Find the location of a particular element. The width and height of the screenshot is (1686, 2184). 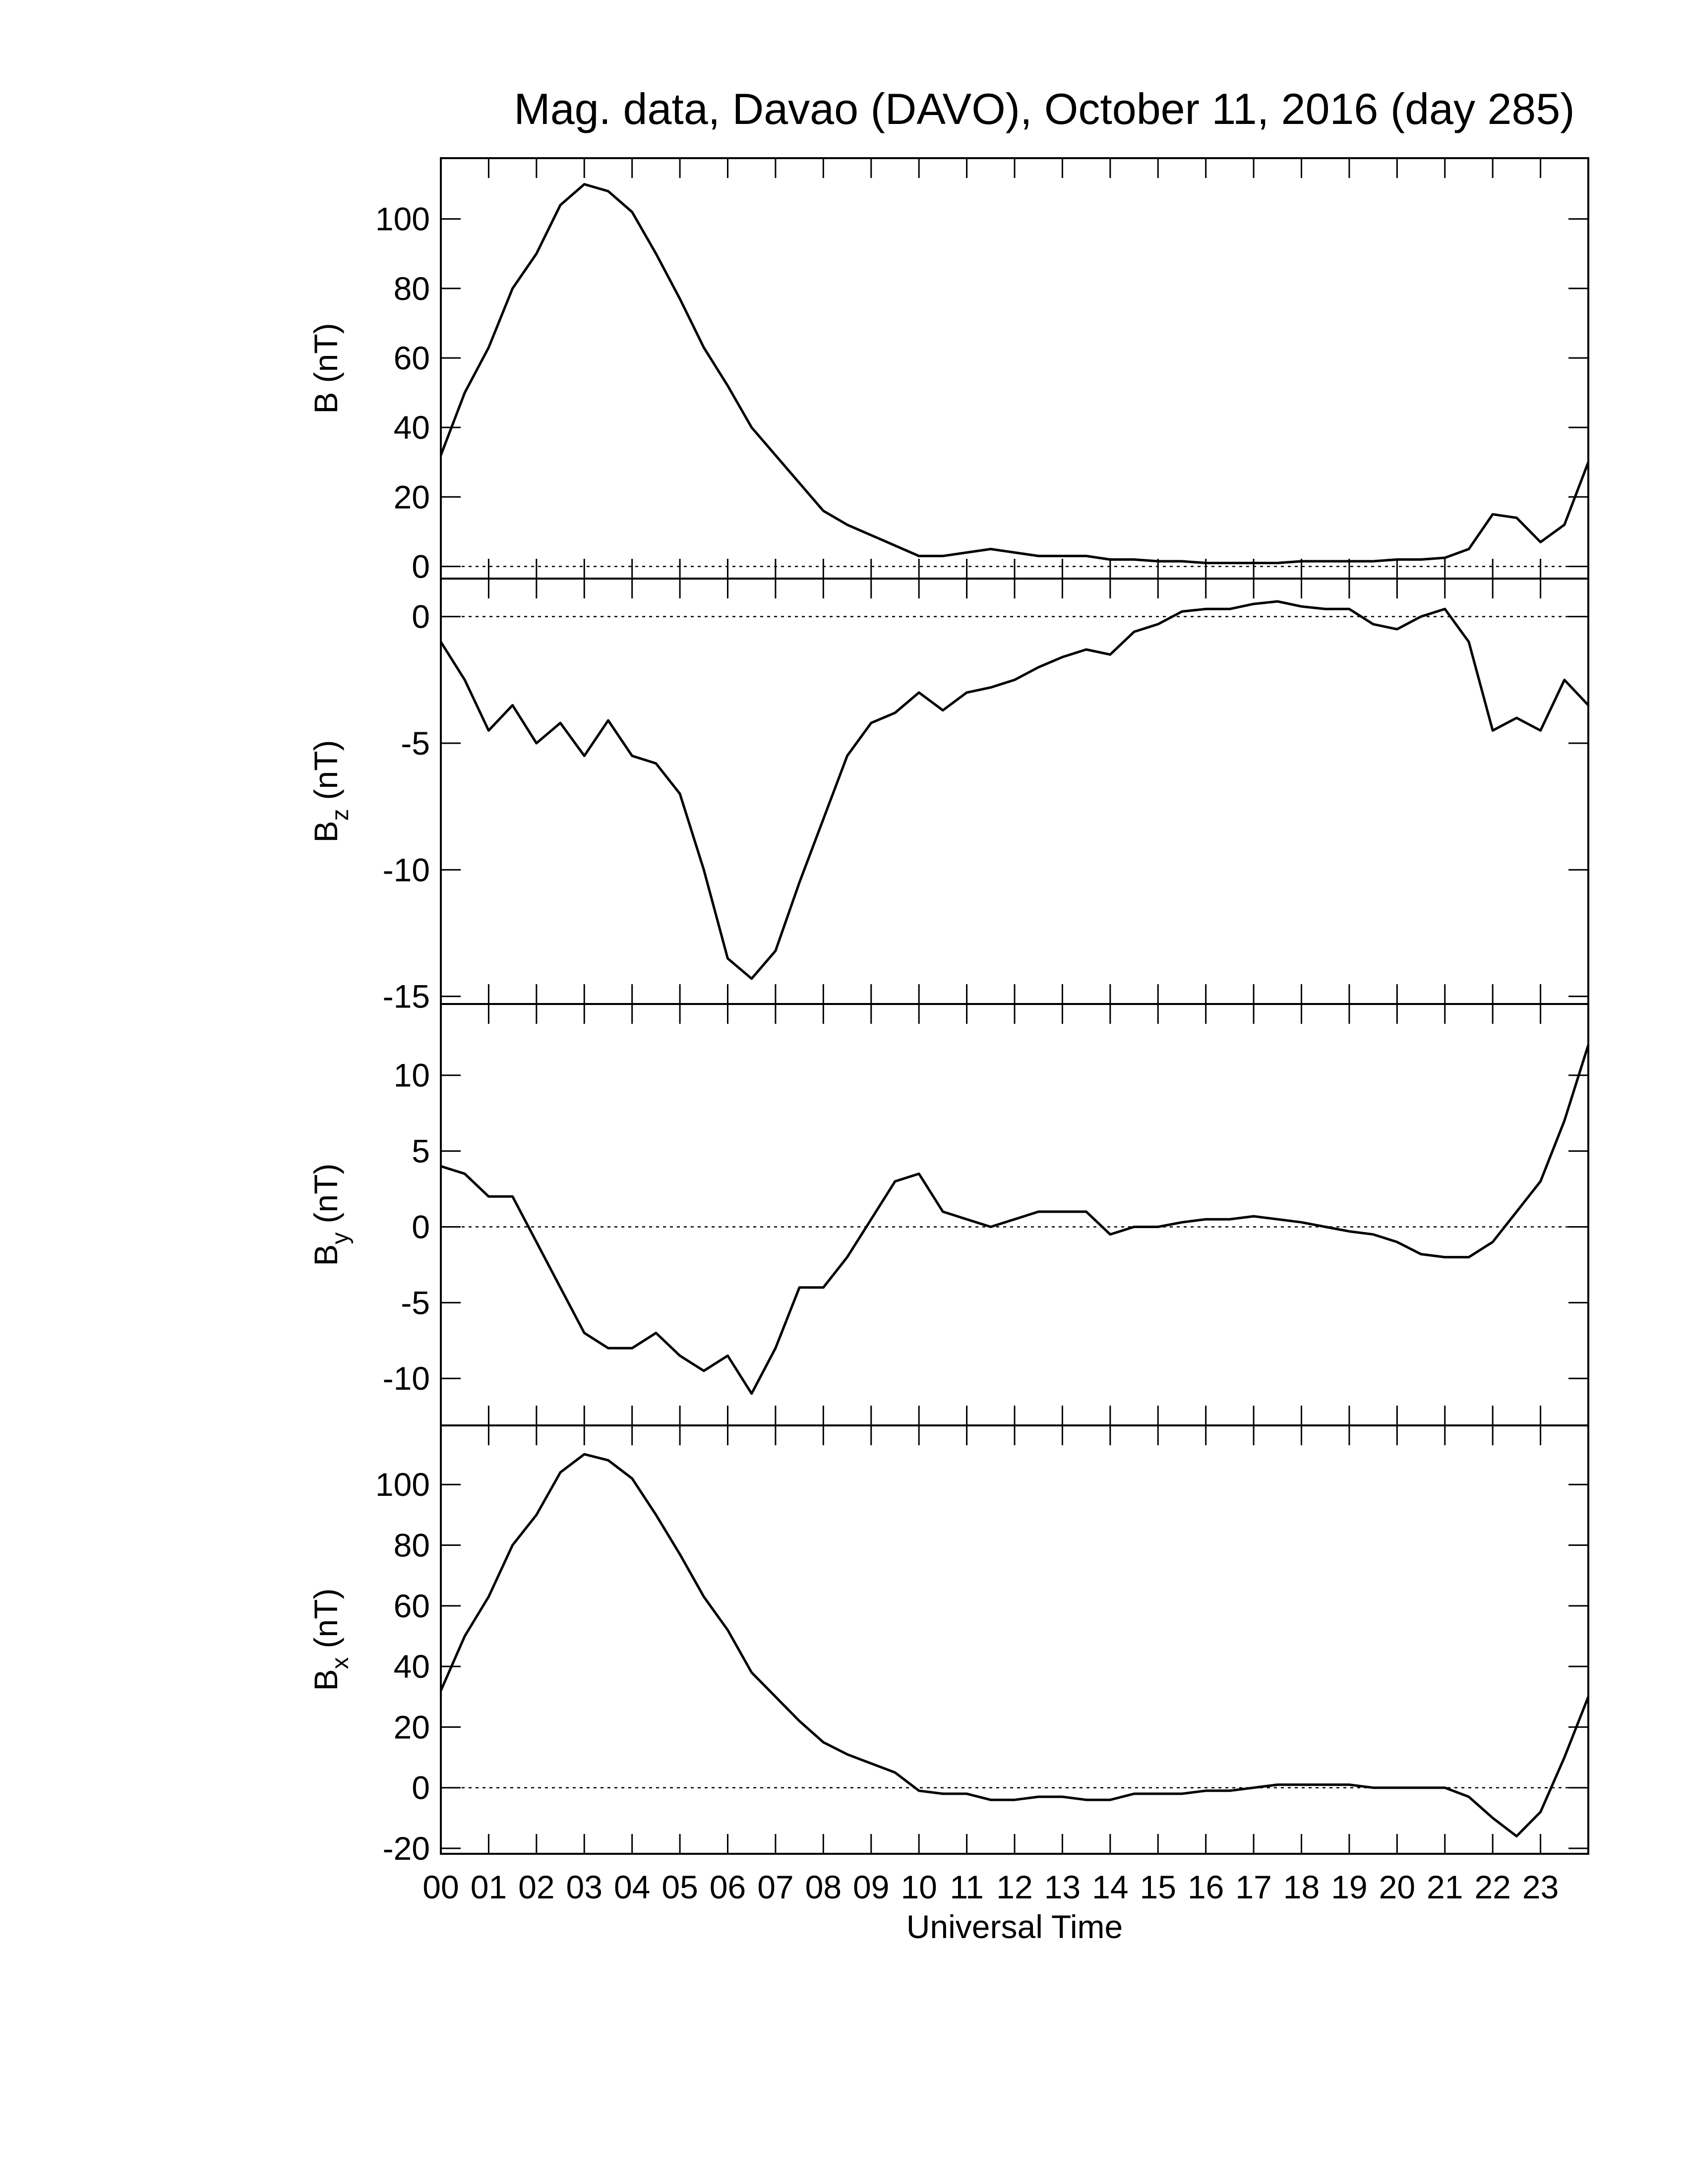

x-tick-label: 04 is located at coordinates (632, 1887).